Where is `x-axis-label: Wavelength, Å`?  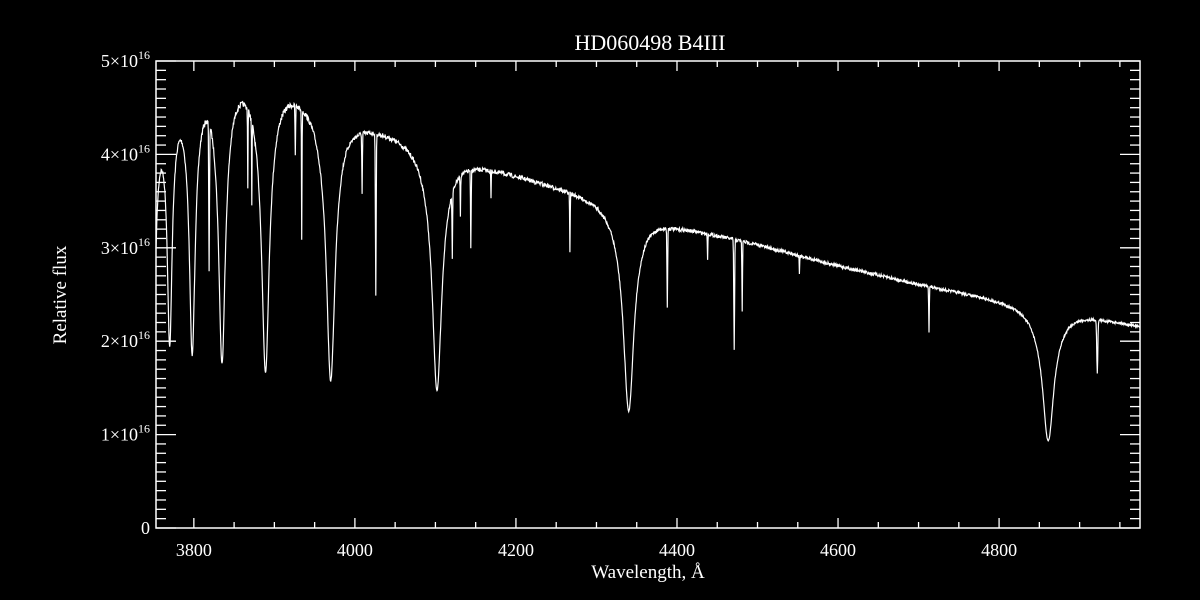
x-axis-label: Wavelength, Å is located at coordinates (648, 572).